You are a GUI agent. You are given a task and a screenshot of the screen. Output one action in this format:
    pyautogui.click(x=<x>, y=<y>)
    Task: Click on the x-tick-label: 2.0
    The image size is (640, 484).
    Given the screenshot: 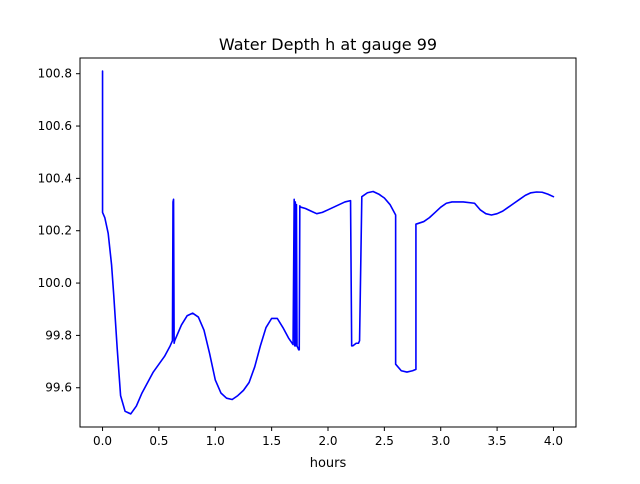 What is the action you would take?
    pyautogui.click(x=327, y=441)
    